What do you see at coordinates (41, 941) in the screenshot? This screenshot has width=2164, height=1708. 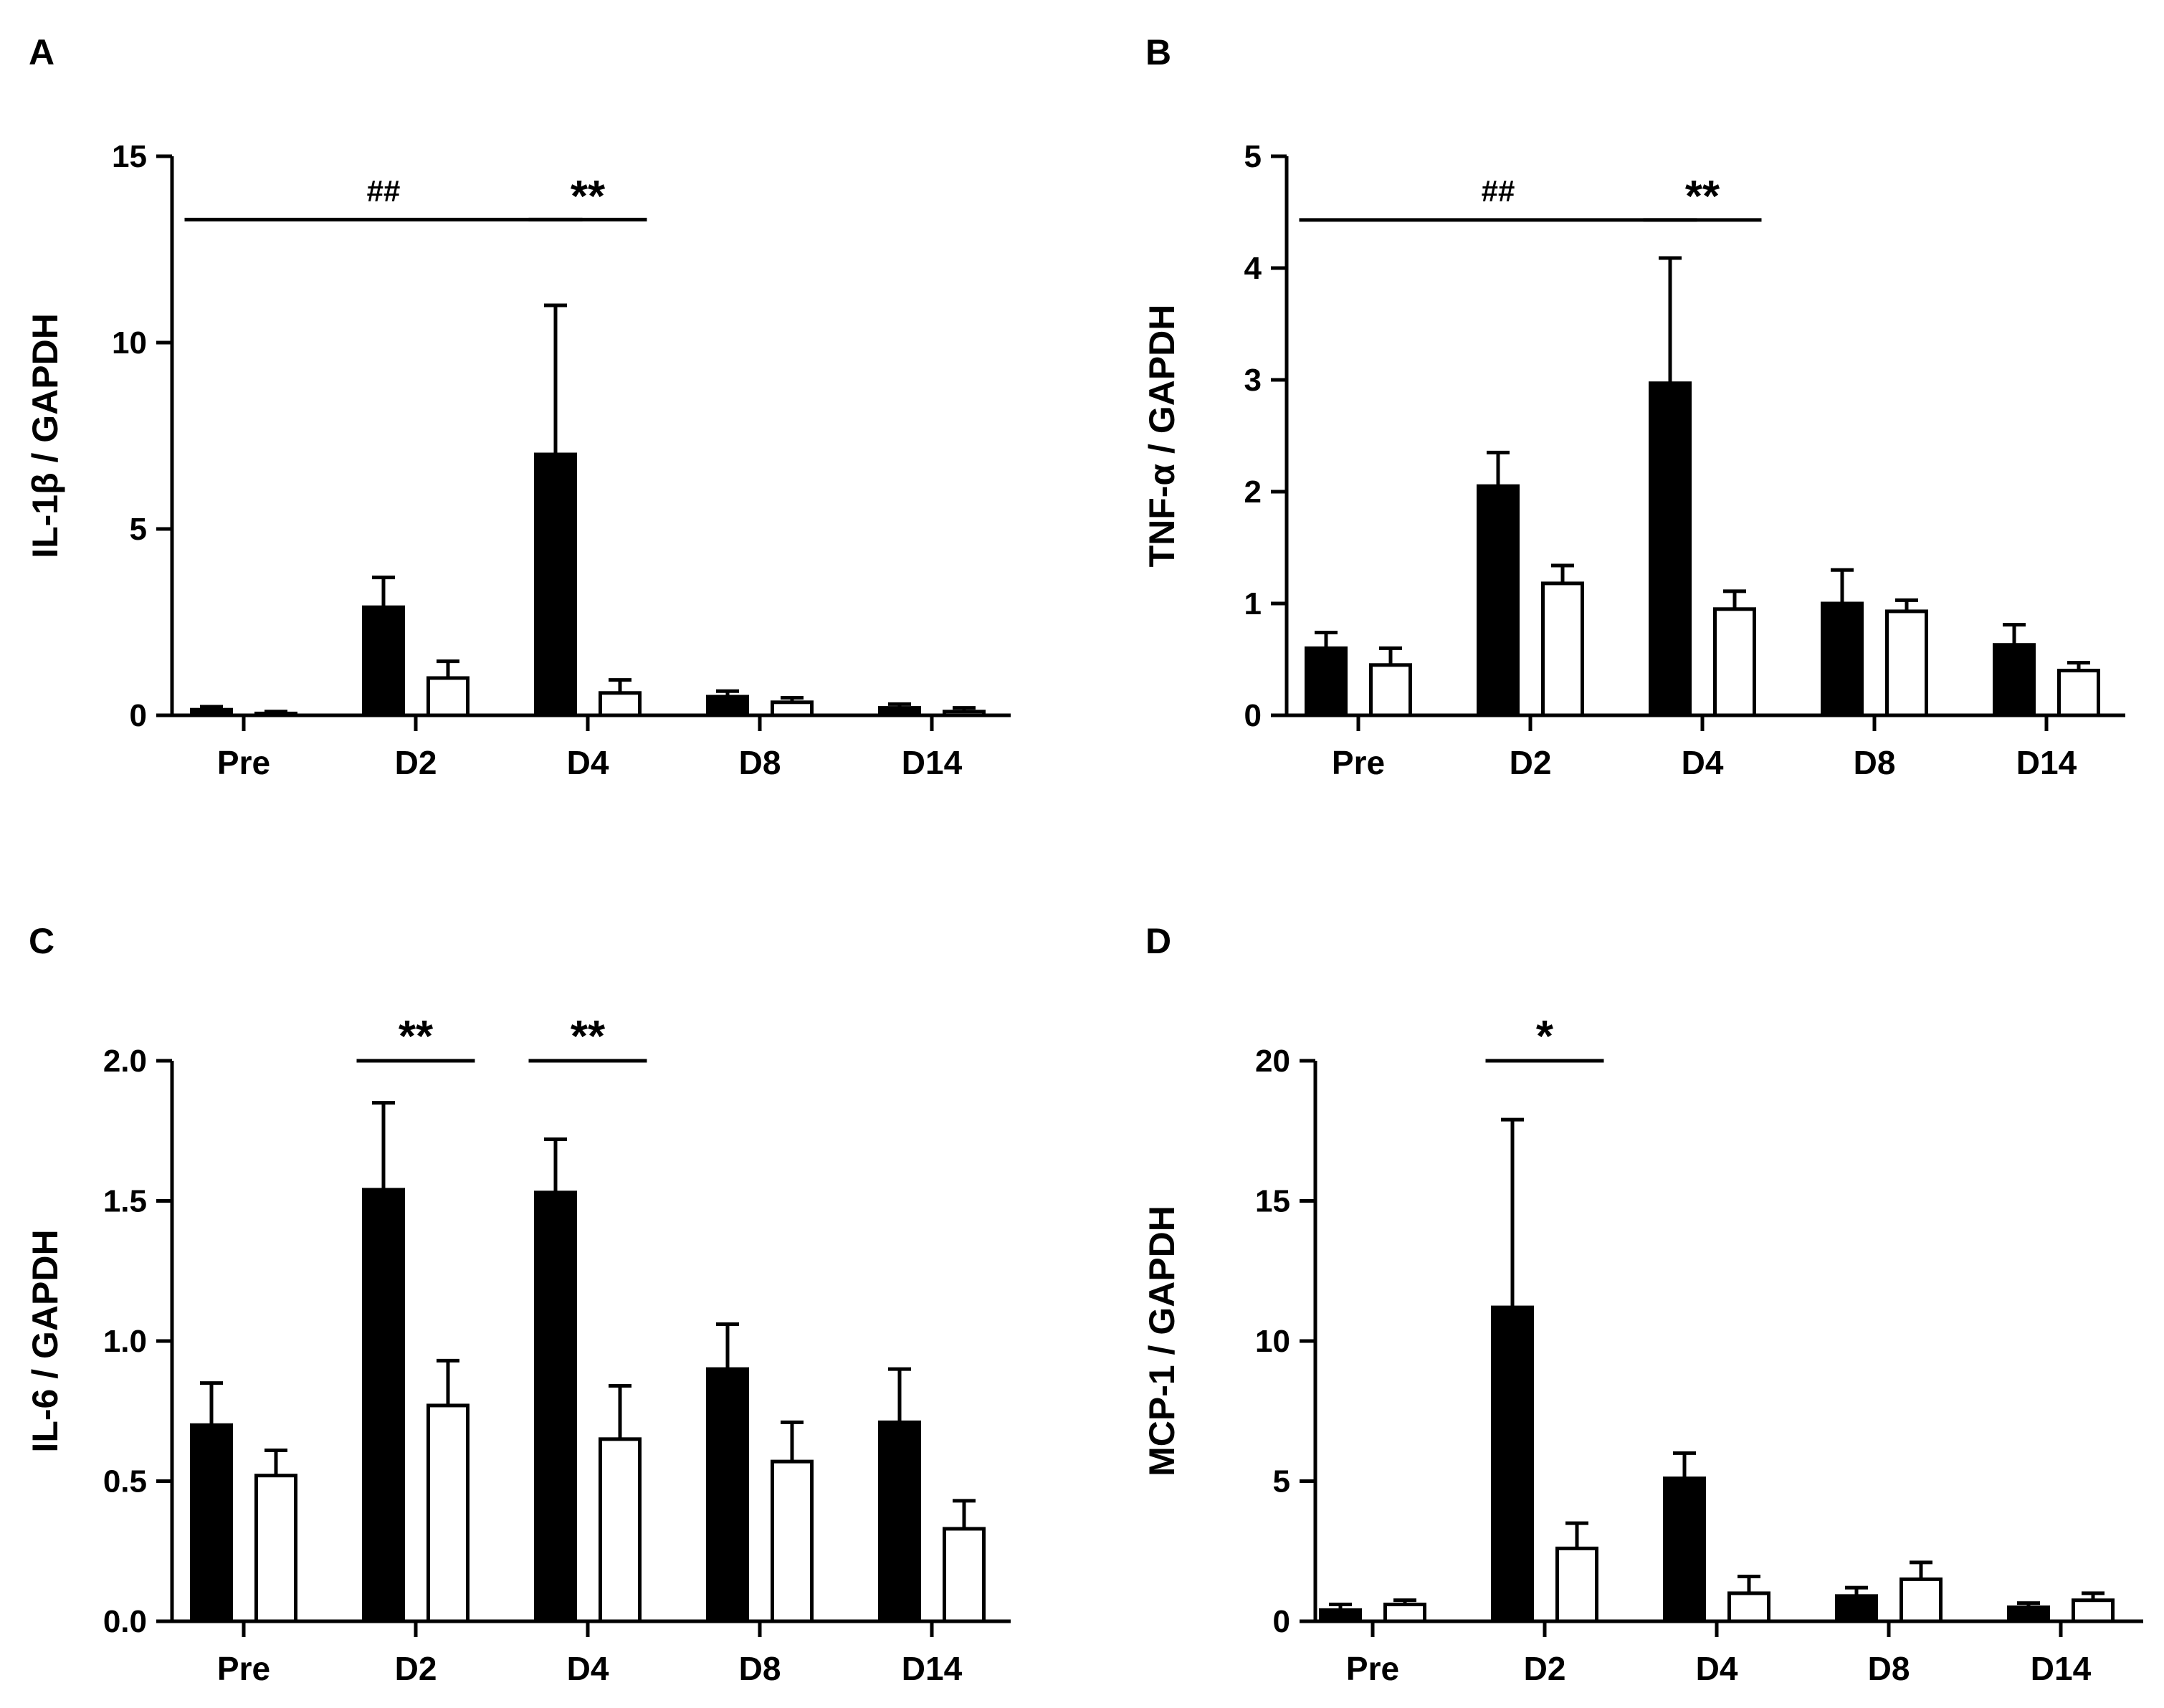 I see `panel-letter: C` at bounding box center [41, 941].